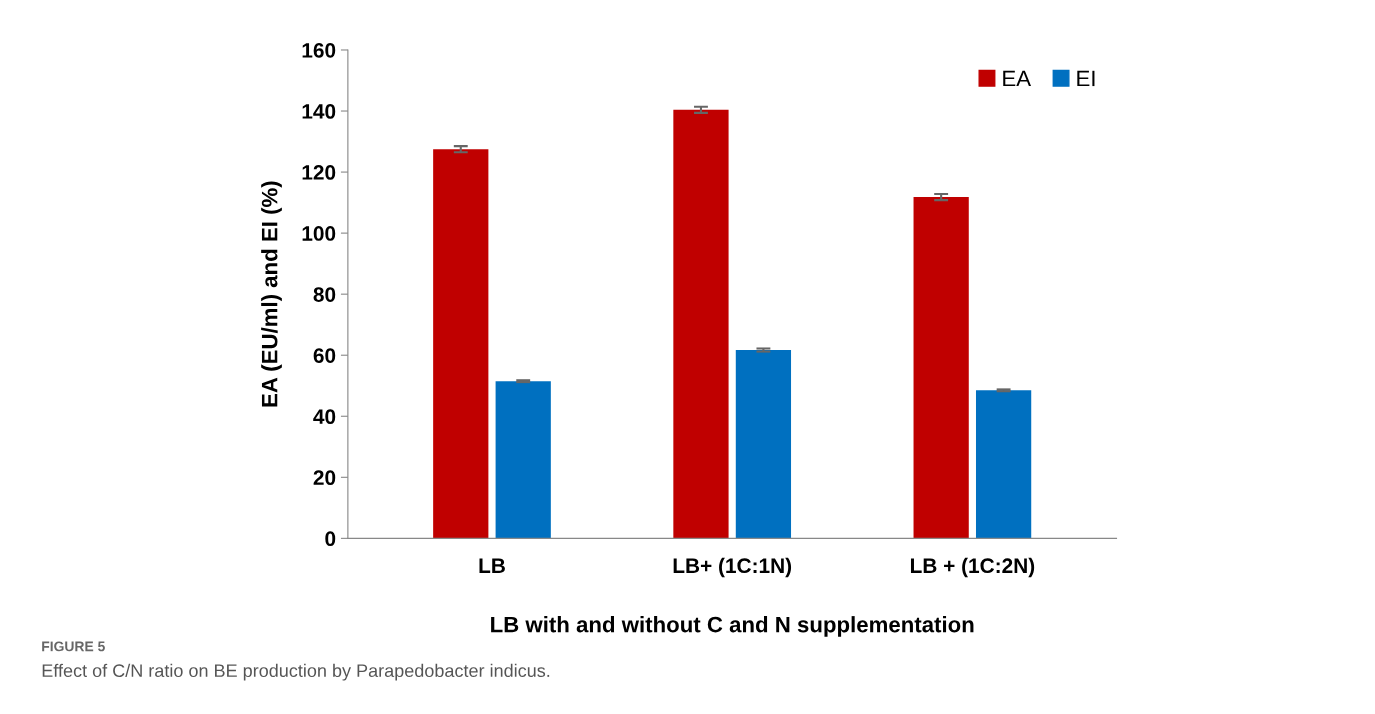 This screenshot has height=714, width=1375. What do you see at coordinates (324, 355) in the screenshot?
I see `y-tick-label: 60` at bounding box center [324, 355].